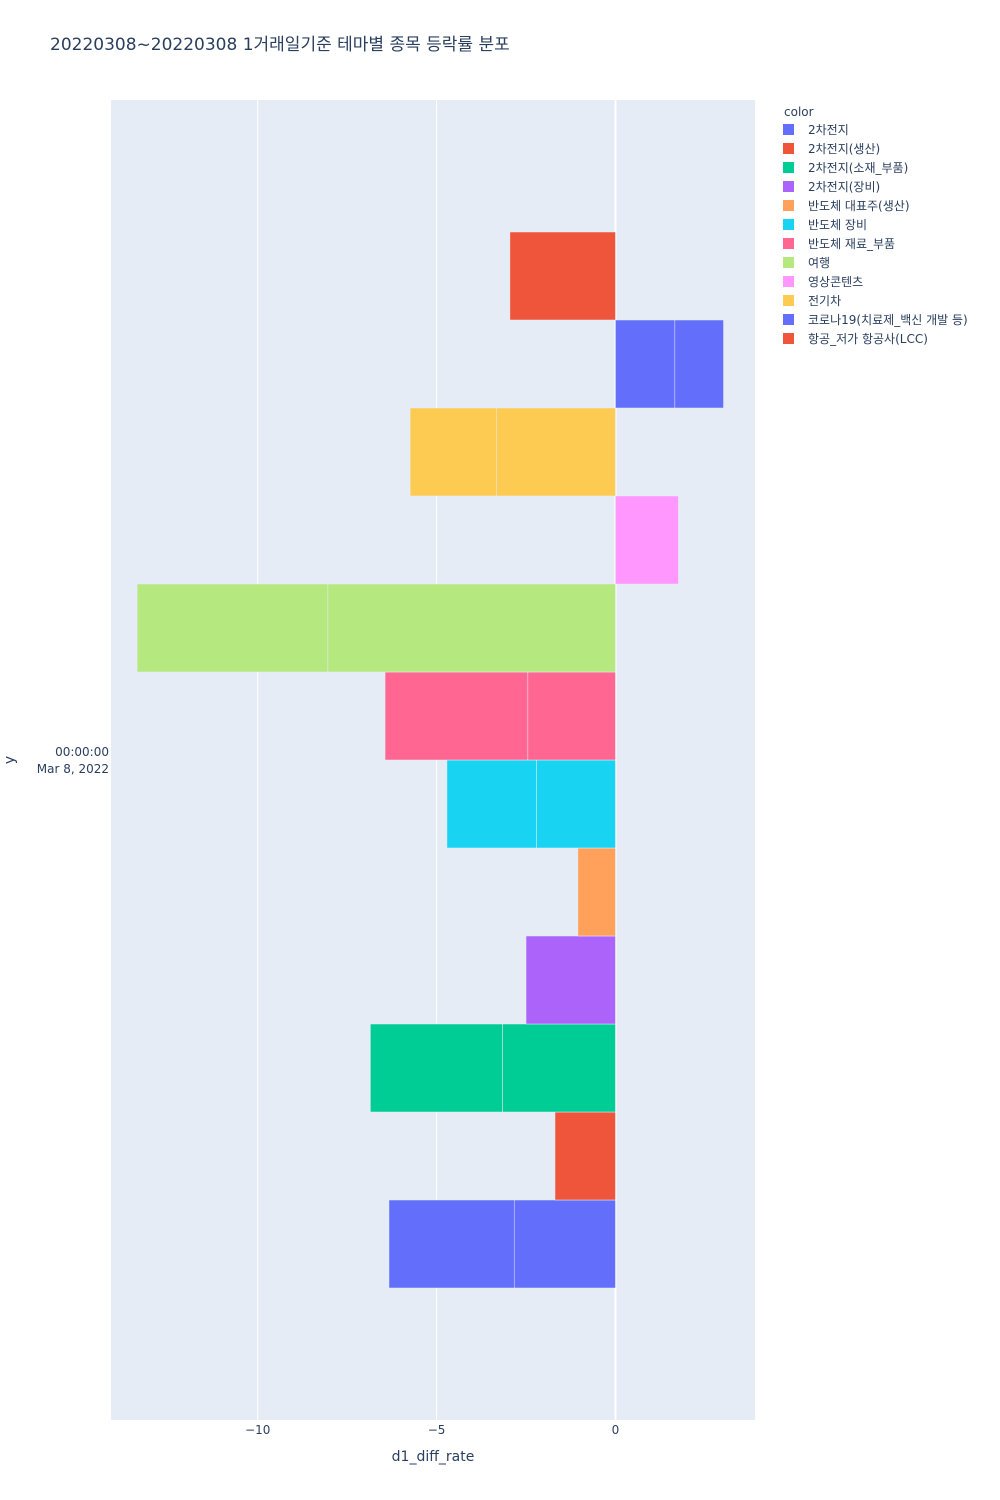 This screenshot has width=1000, height=1500. I want to click on legend-label: 2차전지(생산), so click(844, 149).